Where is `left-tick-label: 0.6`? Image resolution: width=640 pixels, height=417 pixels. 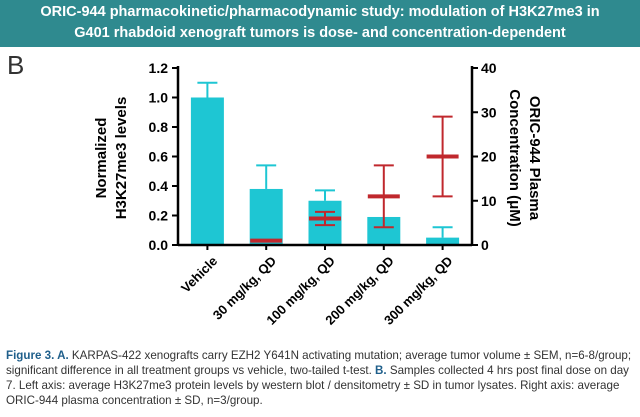
left-tick-label: 0.6 is located at coordinates (159, 157).